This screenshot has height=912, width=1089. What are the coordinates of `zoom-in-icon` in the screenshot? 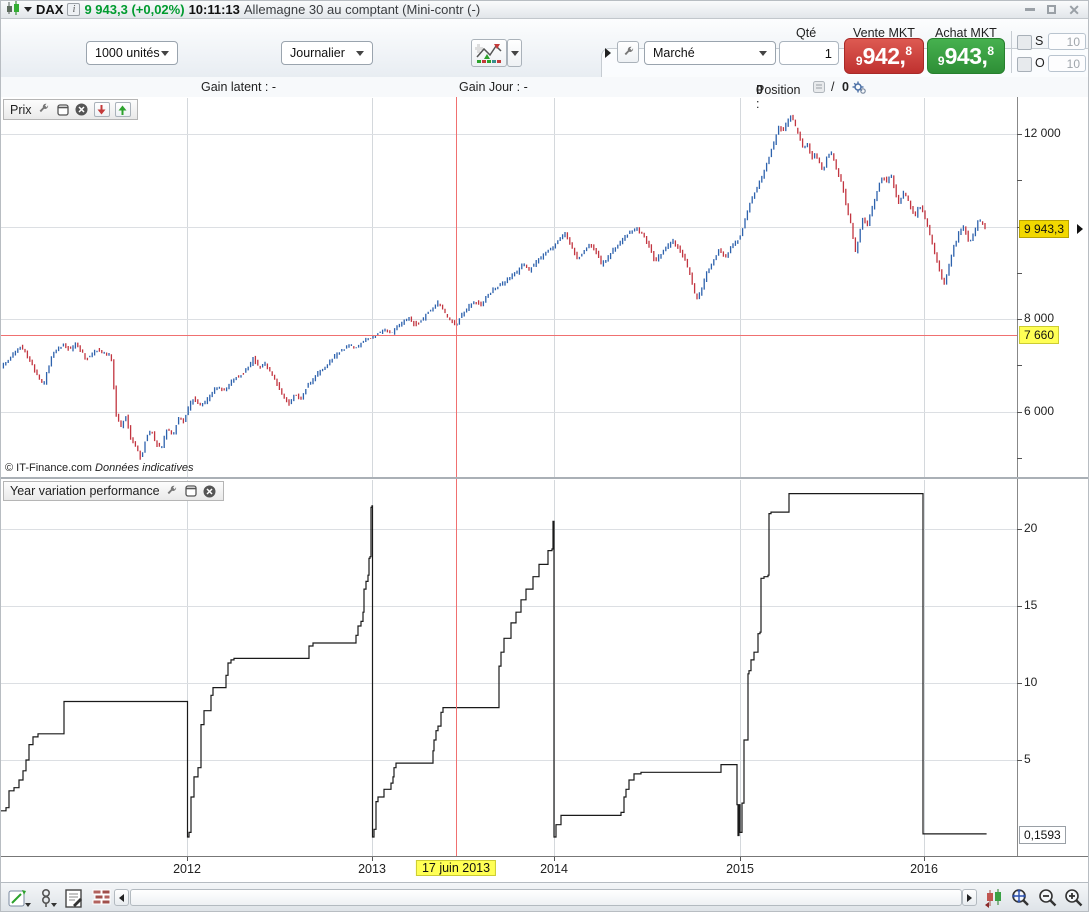 It's located at (1074, 898).